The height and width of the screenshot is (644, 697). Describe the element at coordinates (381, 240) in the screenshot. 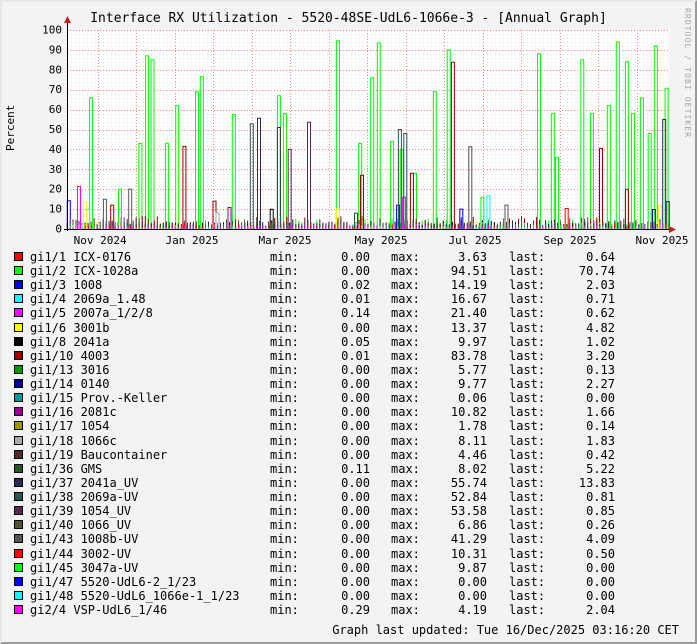

I see `x-axis-tick-label: May 2025` at that location.